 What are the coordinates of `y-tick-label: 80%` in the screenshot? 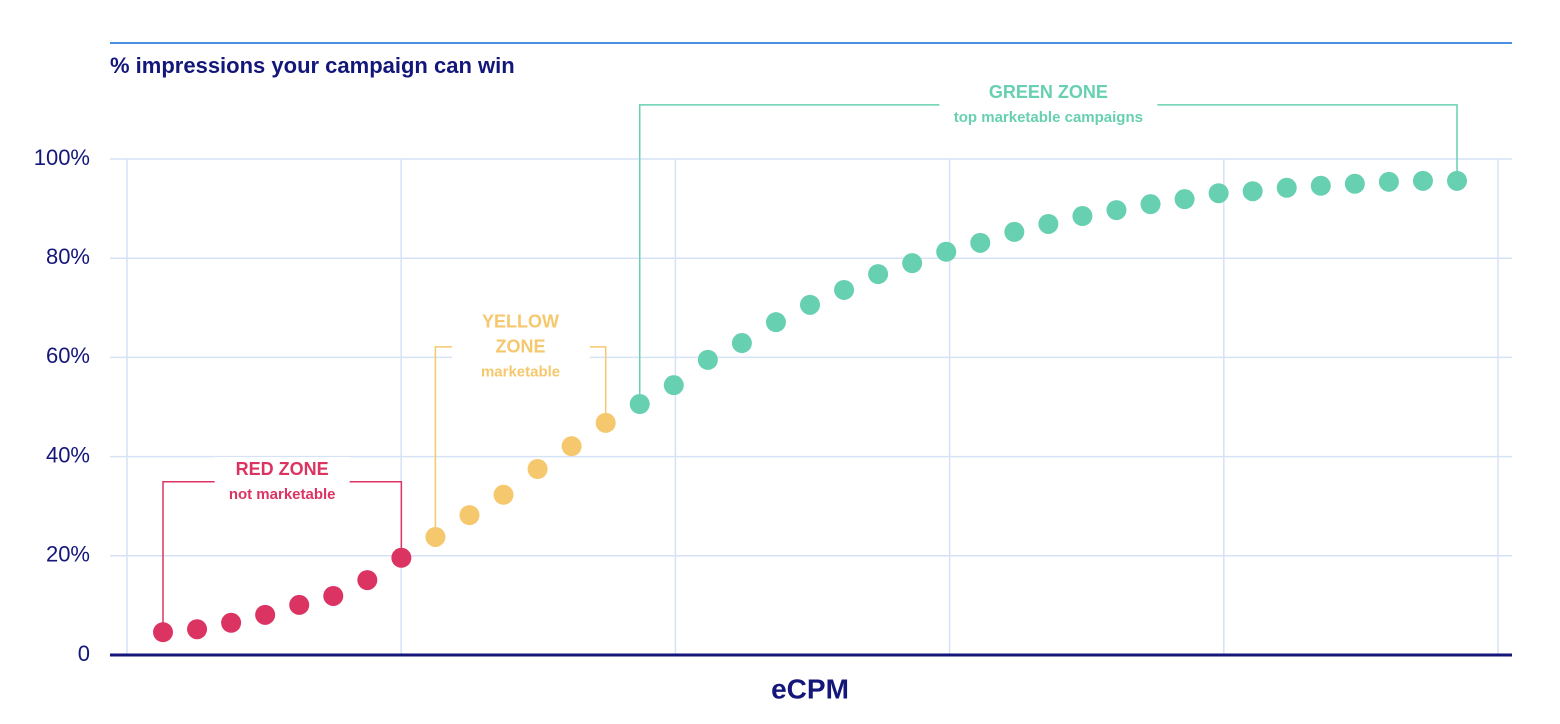 It's located at (68, 256).